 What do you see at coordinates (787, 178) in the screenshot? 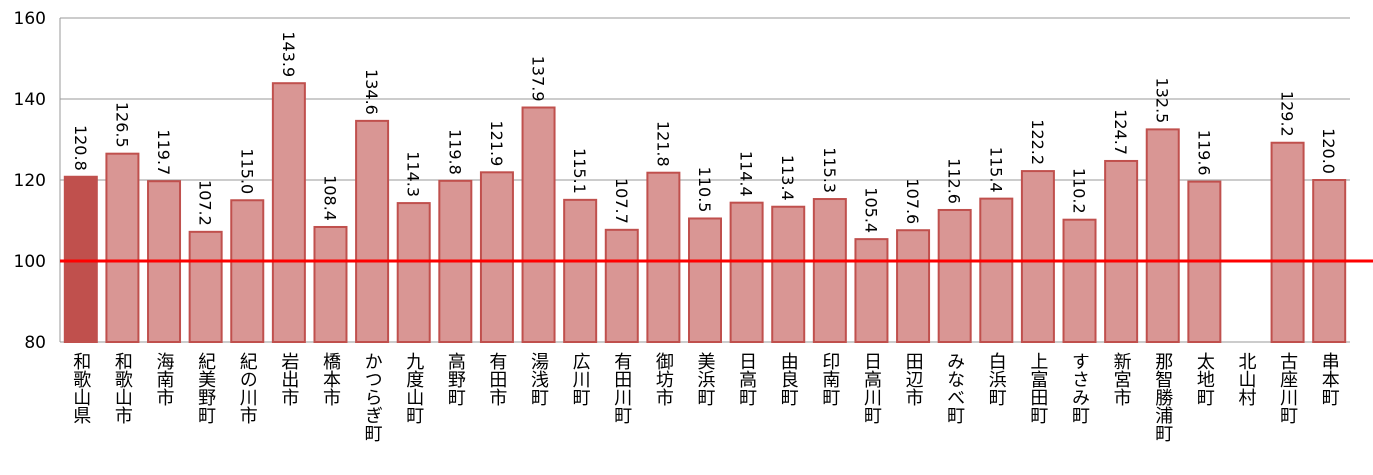
I see `value-label: 113.4` at bounding box center [787, 178].